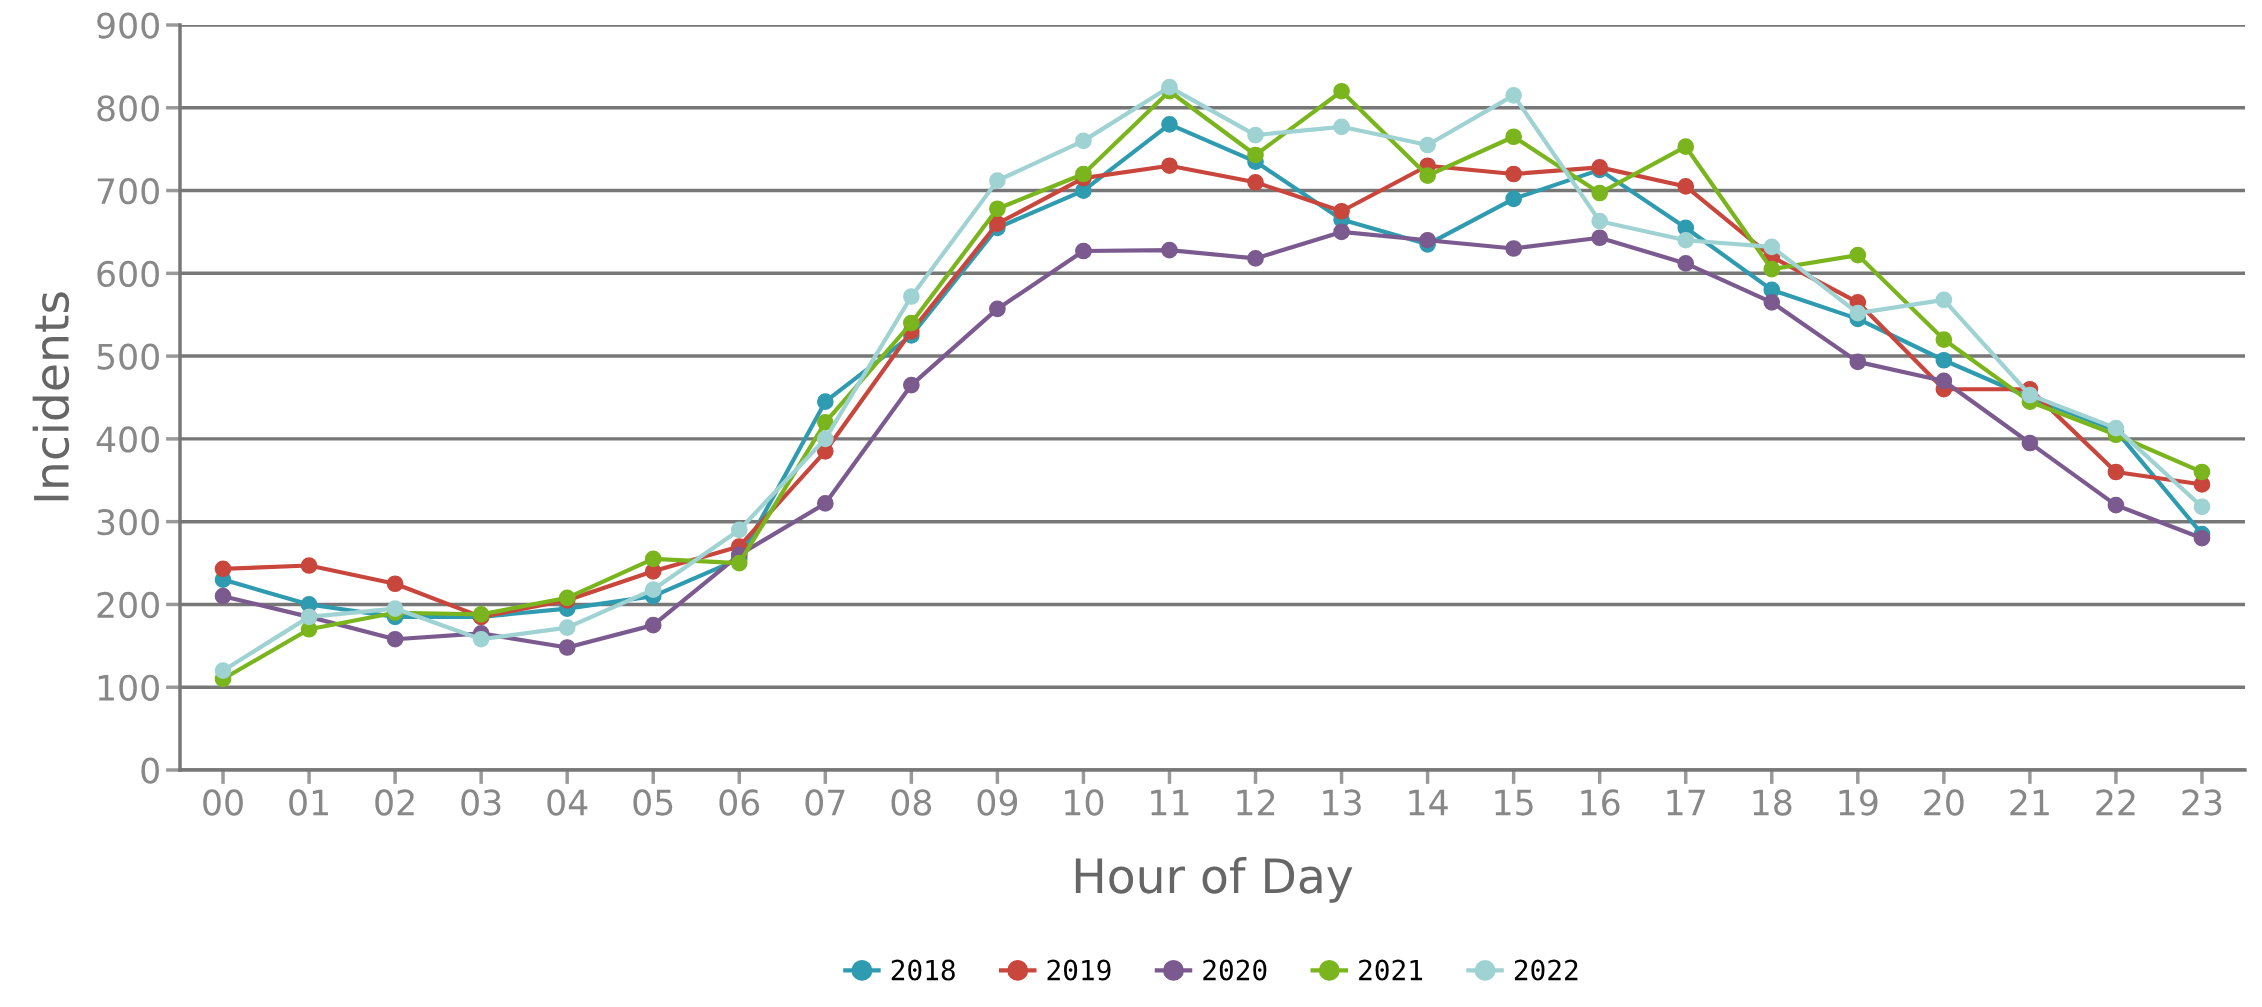  What do you see at coordinates (1772, 802) in the screenshot?
I see `x-tick-label: 18` at bounding box center [1772, 802].